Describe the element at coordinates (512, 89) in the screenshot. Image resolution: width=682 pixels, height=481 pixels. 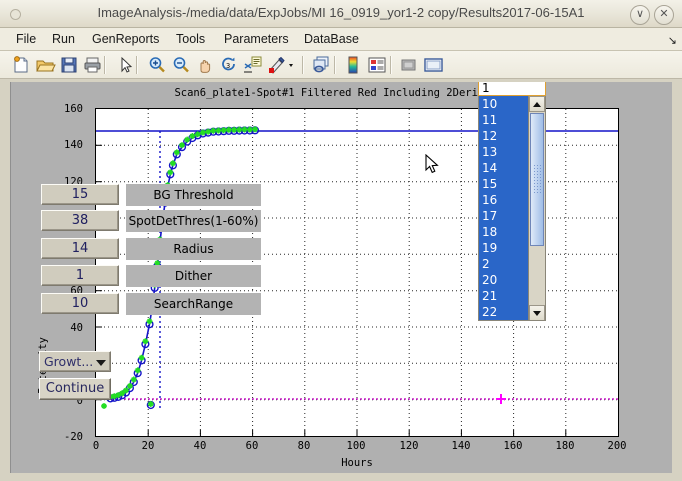
I see `scan-number-input: 1` at that location.